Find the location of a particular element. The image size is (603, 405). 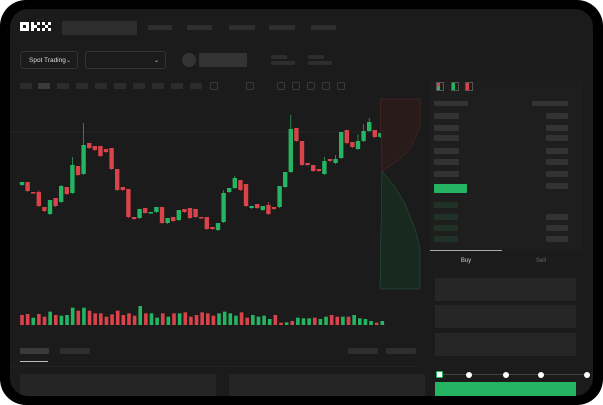

amount-slider-handle is located at coordinates (439, 374).